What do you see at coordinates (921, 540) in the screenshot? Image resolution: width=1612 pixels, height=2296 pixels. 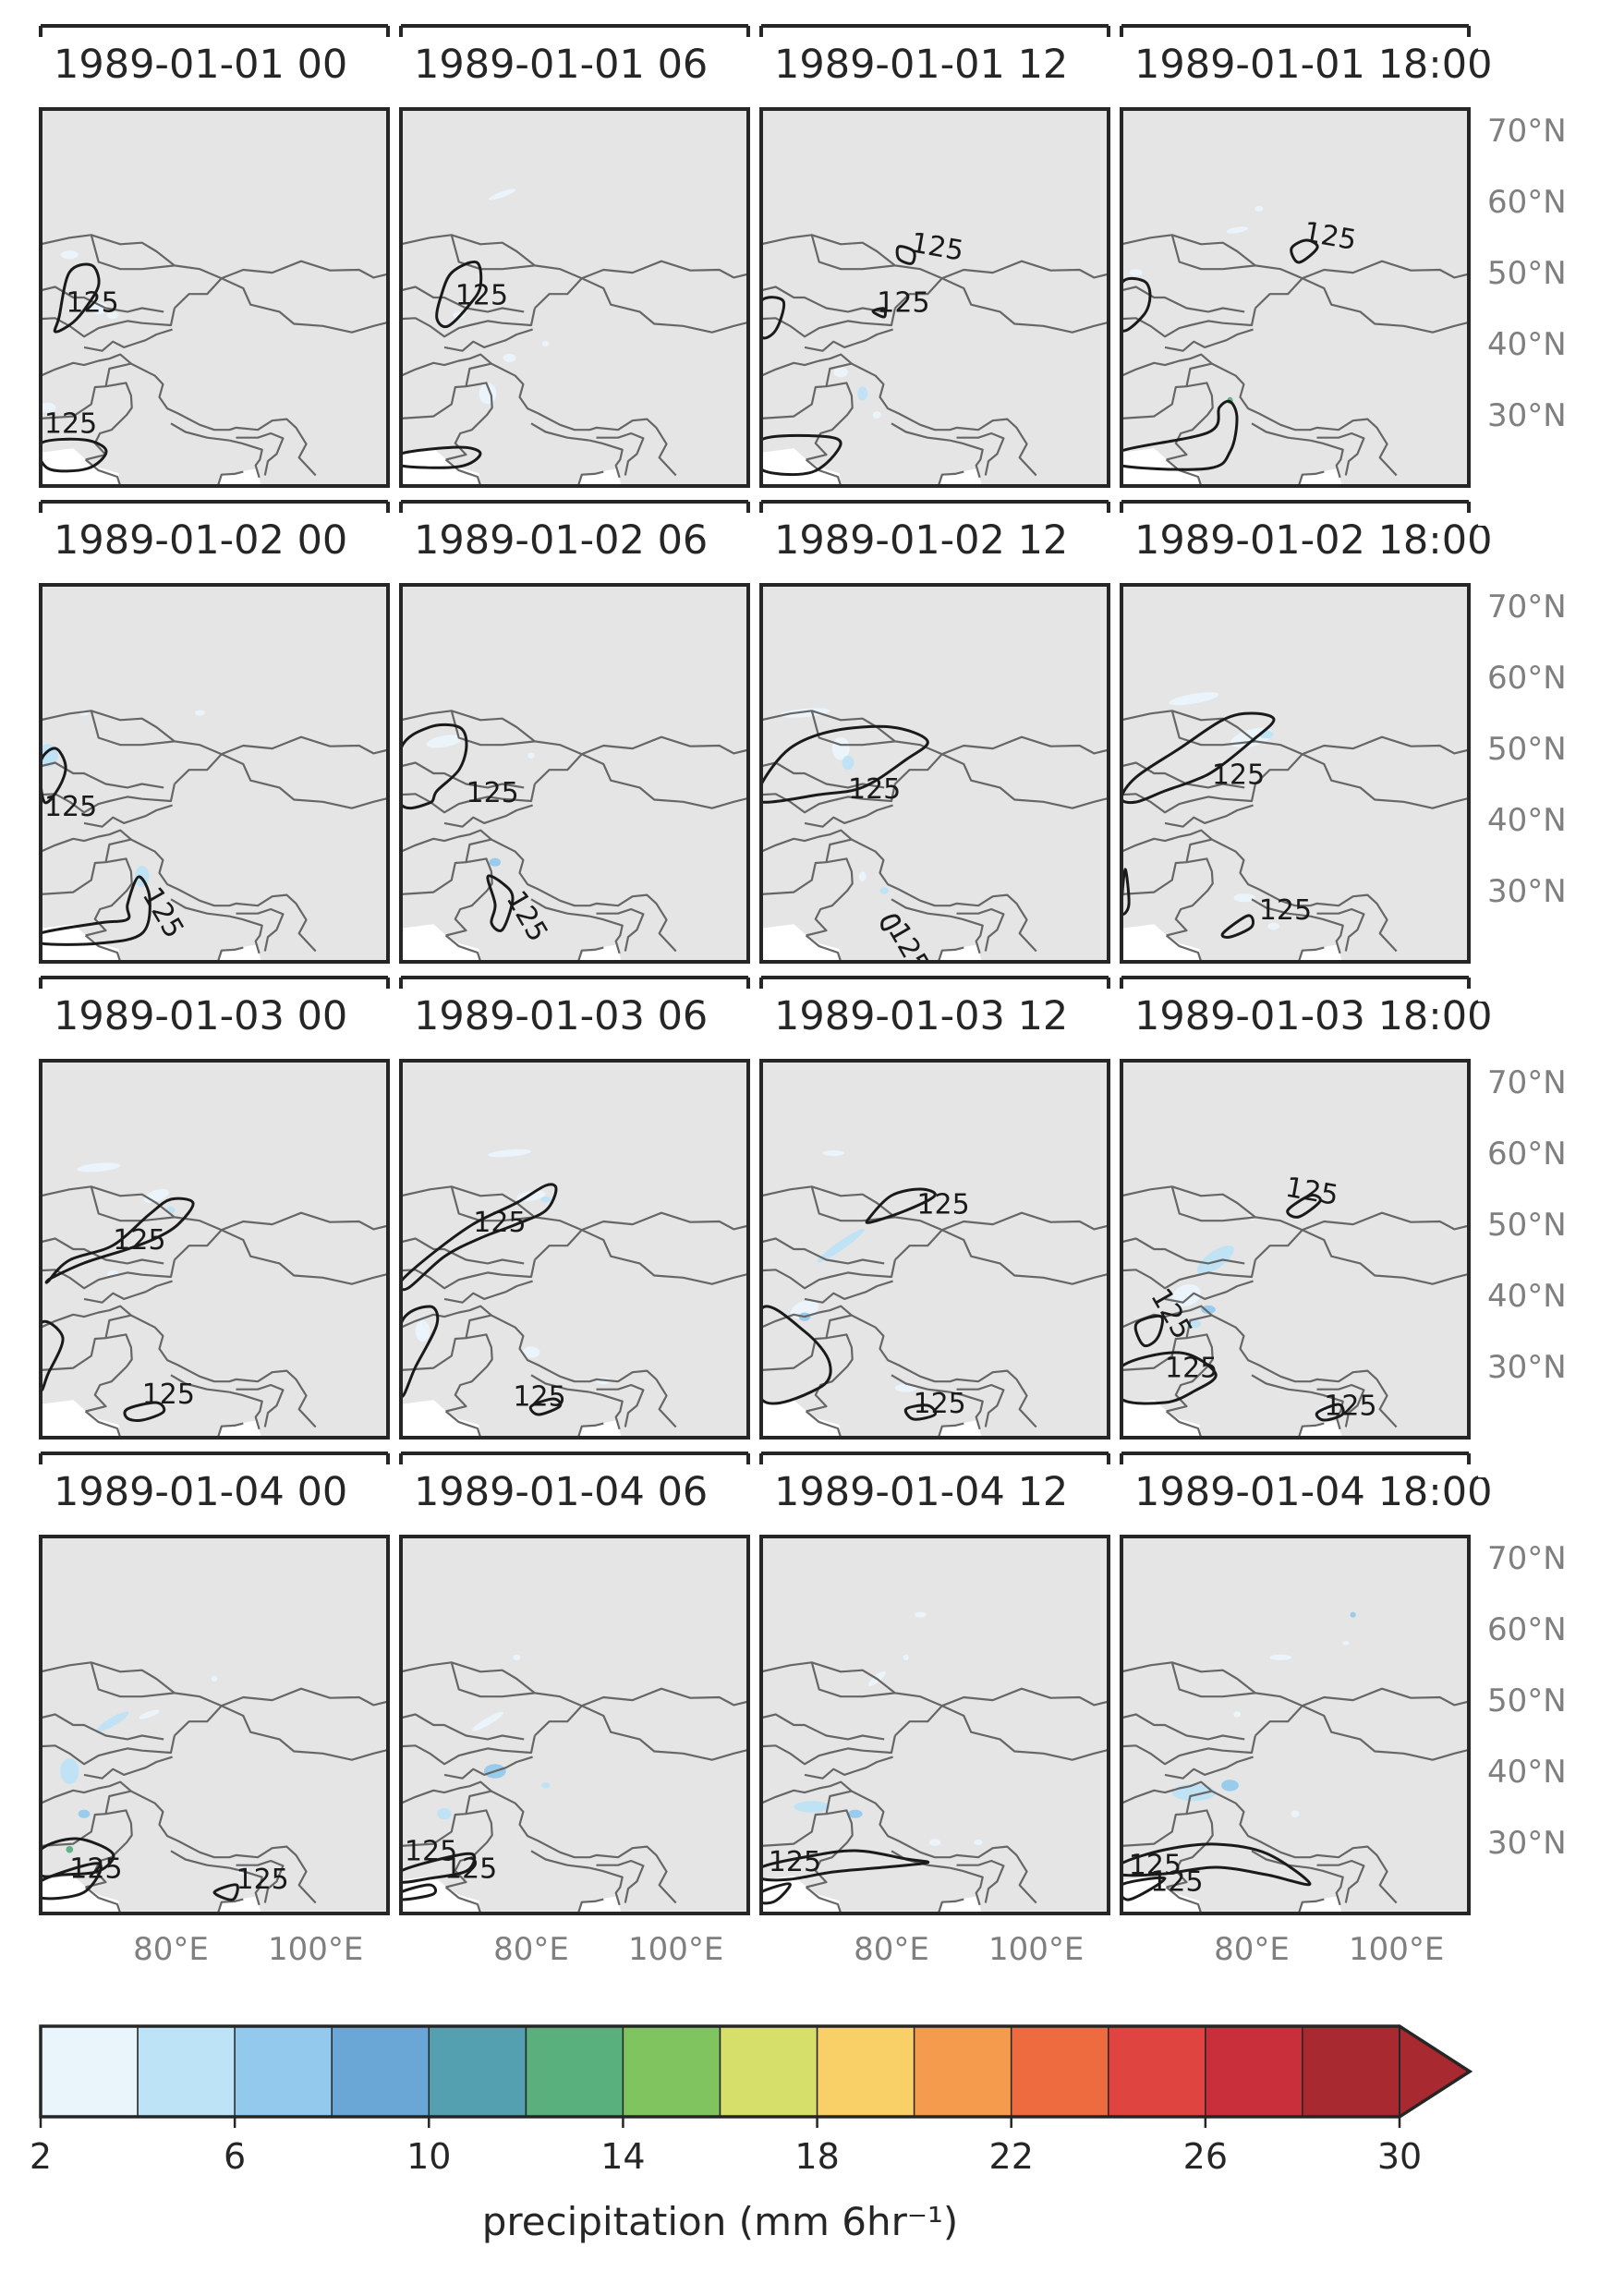 I see `panel-title: 1989-01-02 12` at bounding box center [921, 540].